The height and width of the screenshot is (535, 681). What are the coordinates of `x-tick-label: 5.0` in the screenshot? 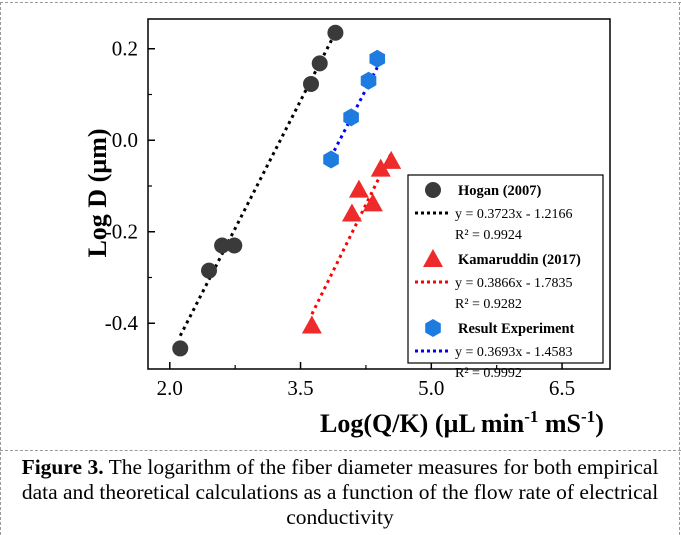 It's located at (431, 388).